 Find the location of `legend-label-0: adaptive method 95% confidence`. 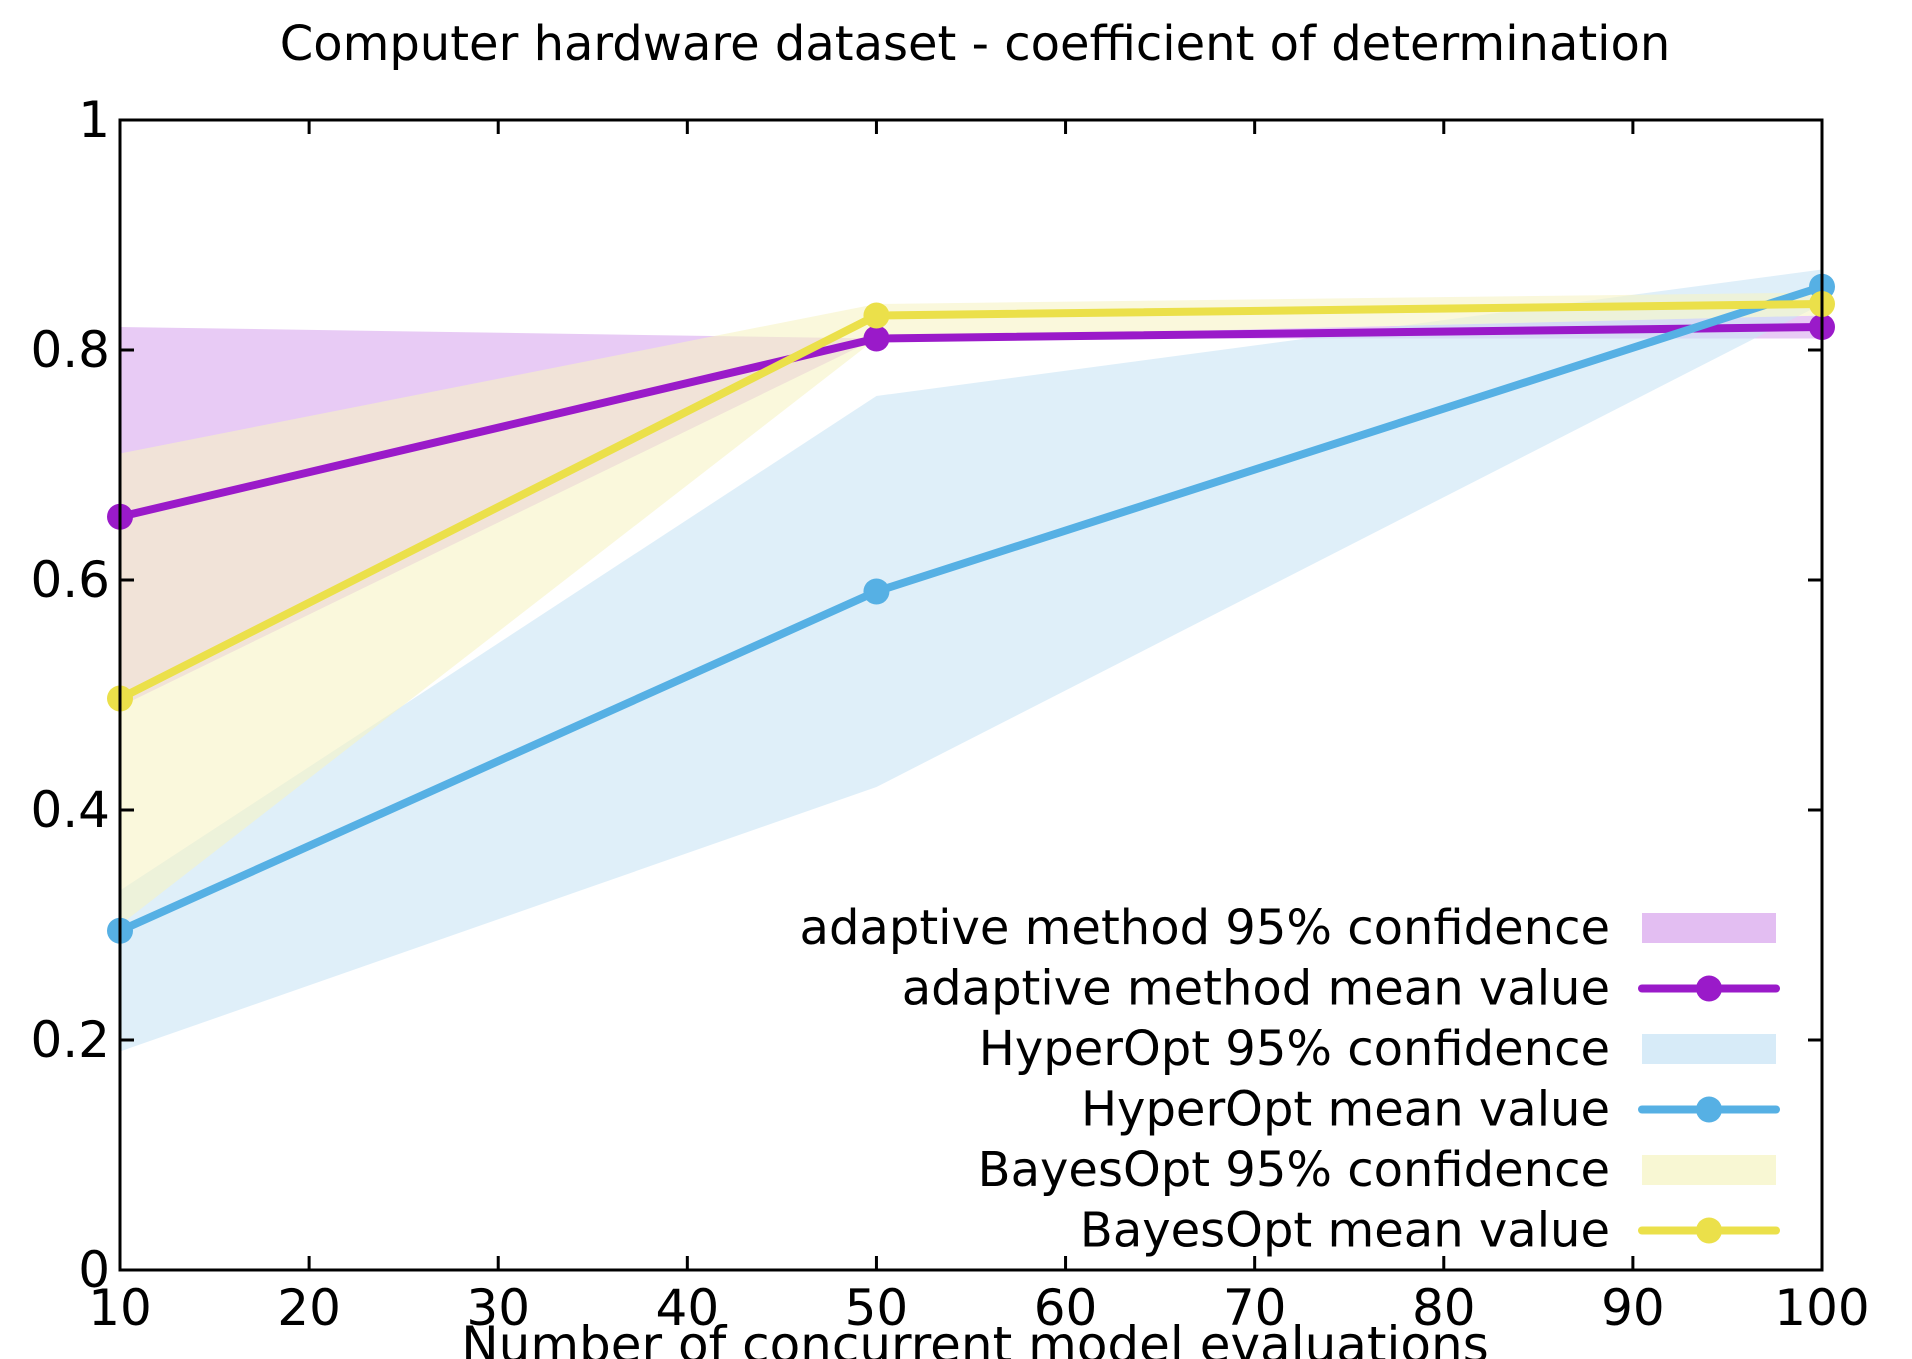

legend-label-0: adaptive method 95% confidence is located at coordinates (1205, 928).